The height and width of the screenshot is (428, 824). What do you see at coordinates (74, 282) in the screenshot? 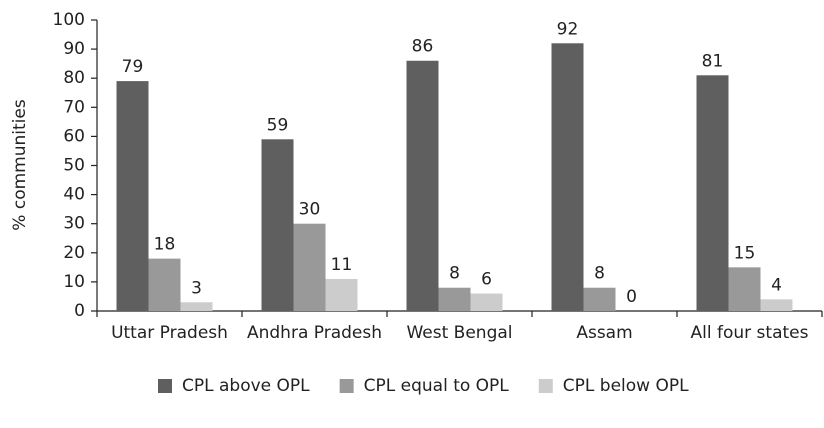
I see `y-tick-label: 10` at bounding box center [74, 282].